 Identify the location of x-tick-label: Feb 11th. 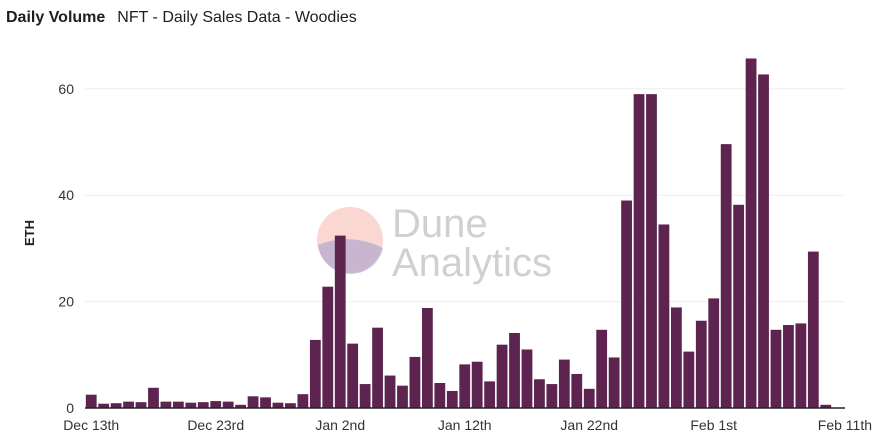
(845, 425).